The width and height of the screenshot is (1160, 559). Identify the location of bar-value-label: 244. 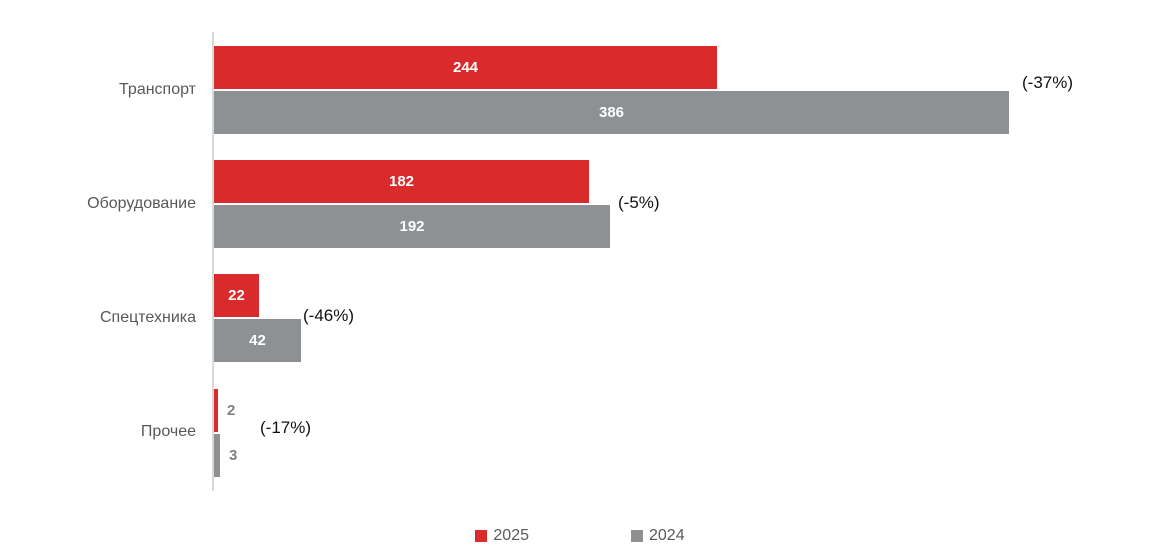
(465, 67).